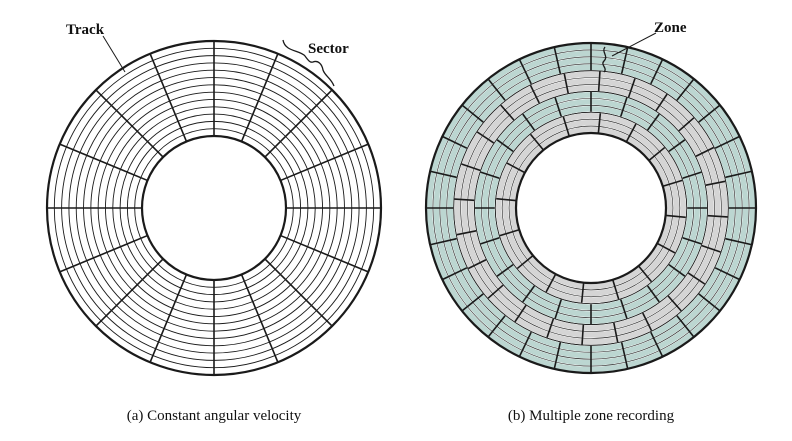 The image size is (792, 441). Describe the element at coordinates (308, 63) in the screenshot. I see `sector-brace` at that location.